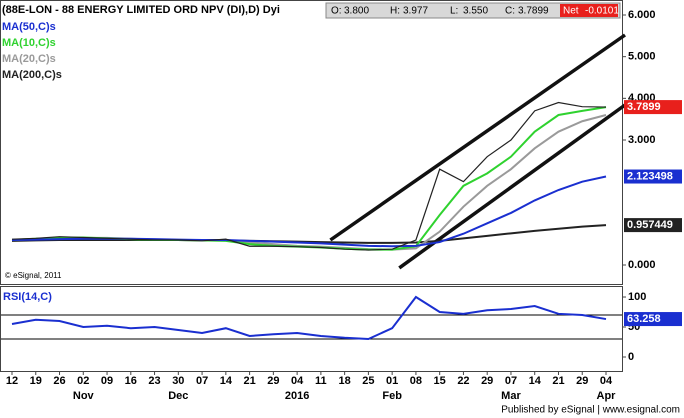 This screenshot has height=418, width=684. Describe the element at coordinates (637, 297) in the screenshot. I see `y-tick-label: 100` at that location.